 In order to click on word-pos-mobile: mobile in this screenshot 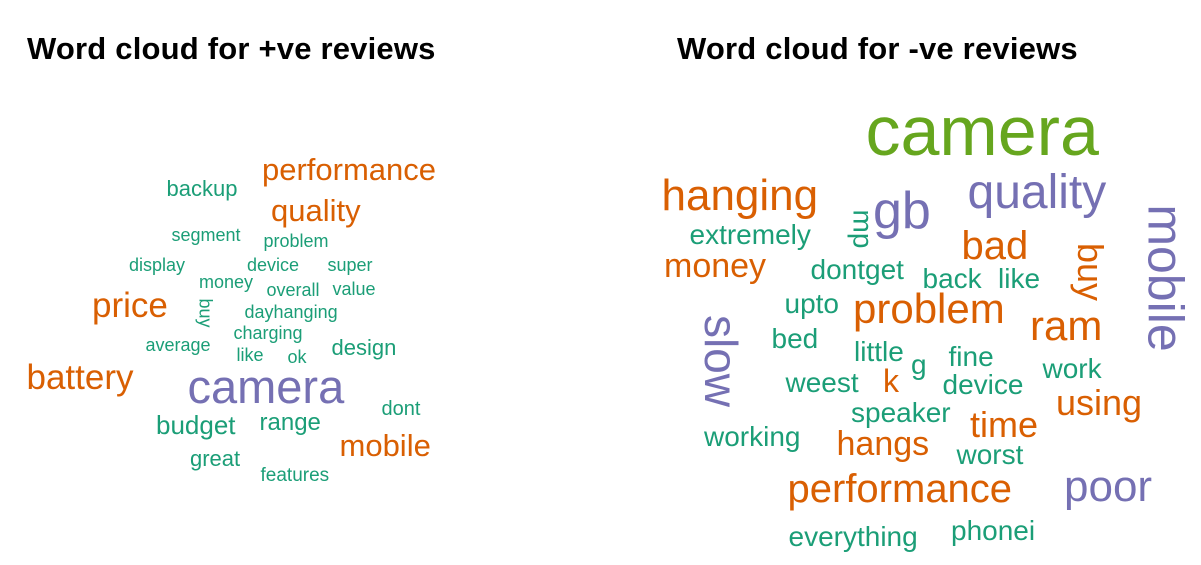, I will do `click(385, 445)`.